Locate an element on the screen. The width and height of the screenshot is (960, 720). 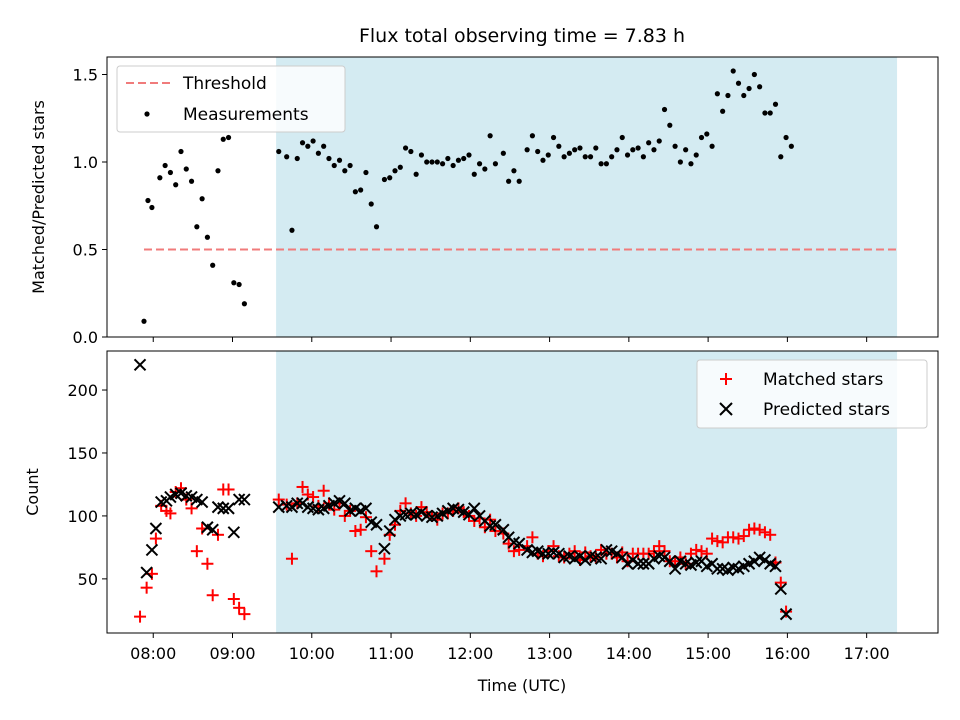
bottom-y-axis-label: Count is located at coordinates (32, 492).